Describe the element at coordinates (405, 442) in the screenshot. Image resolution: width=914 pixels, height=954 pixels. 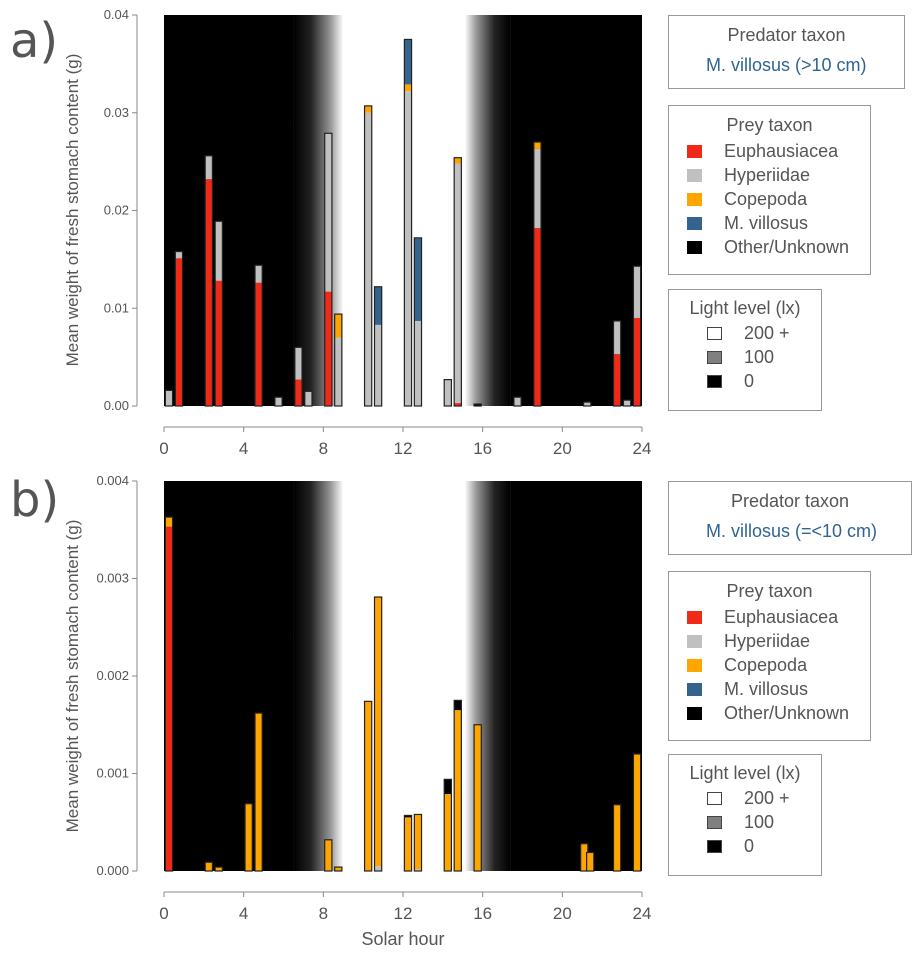
I see `x-axis-a: 0 4 8 12 16 20 24` at that location.